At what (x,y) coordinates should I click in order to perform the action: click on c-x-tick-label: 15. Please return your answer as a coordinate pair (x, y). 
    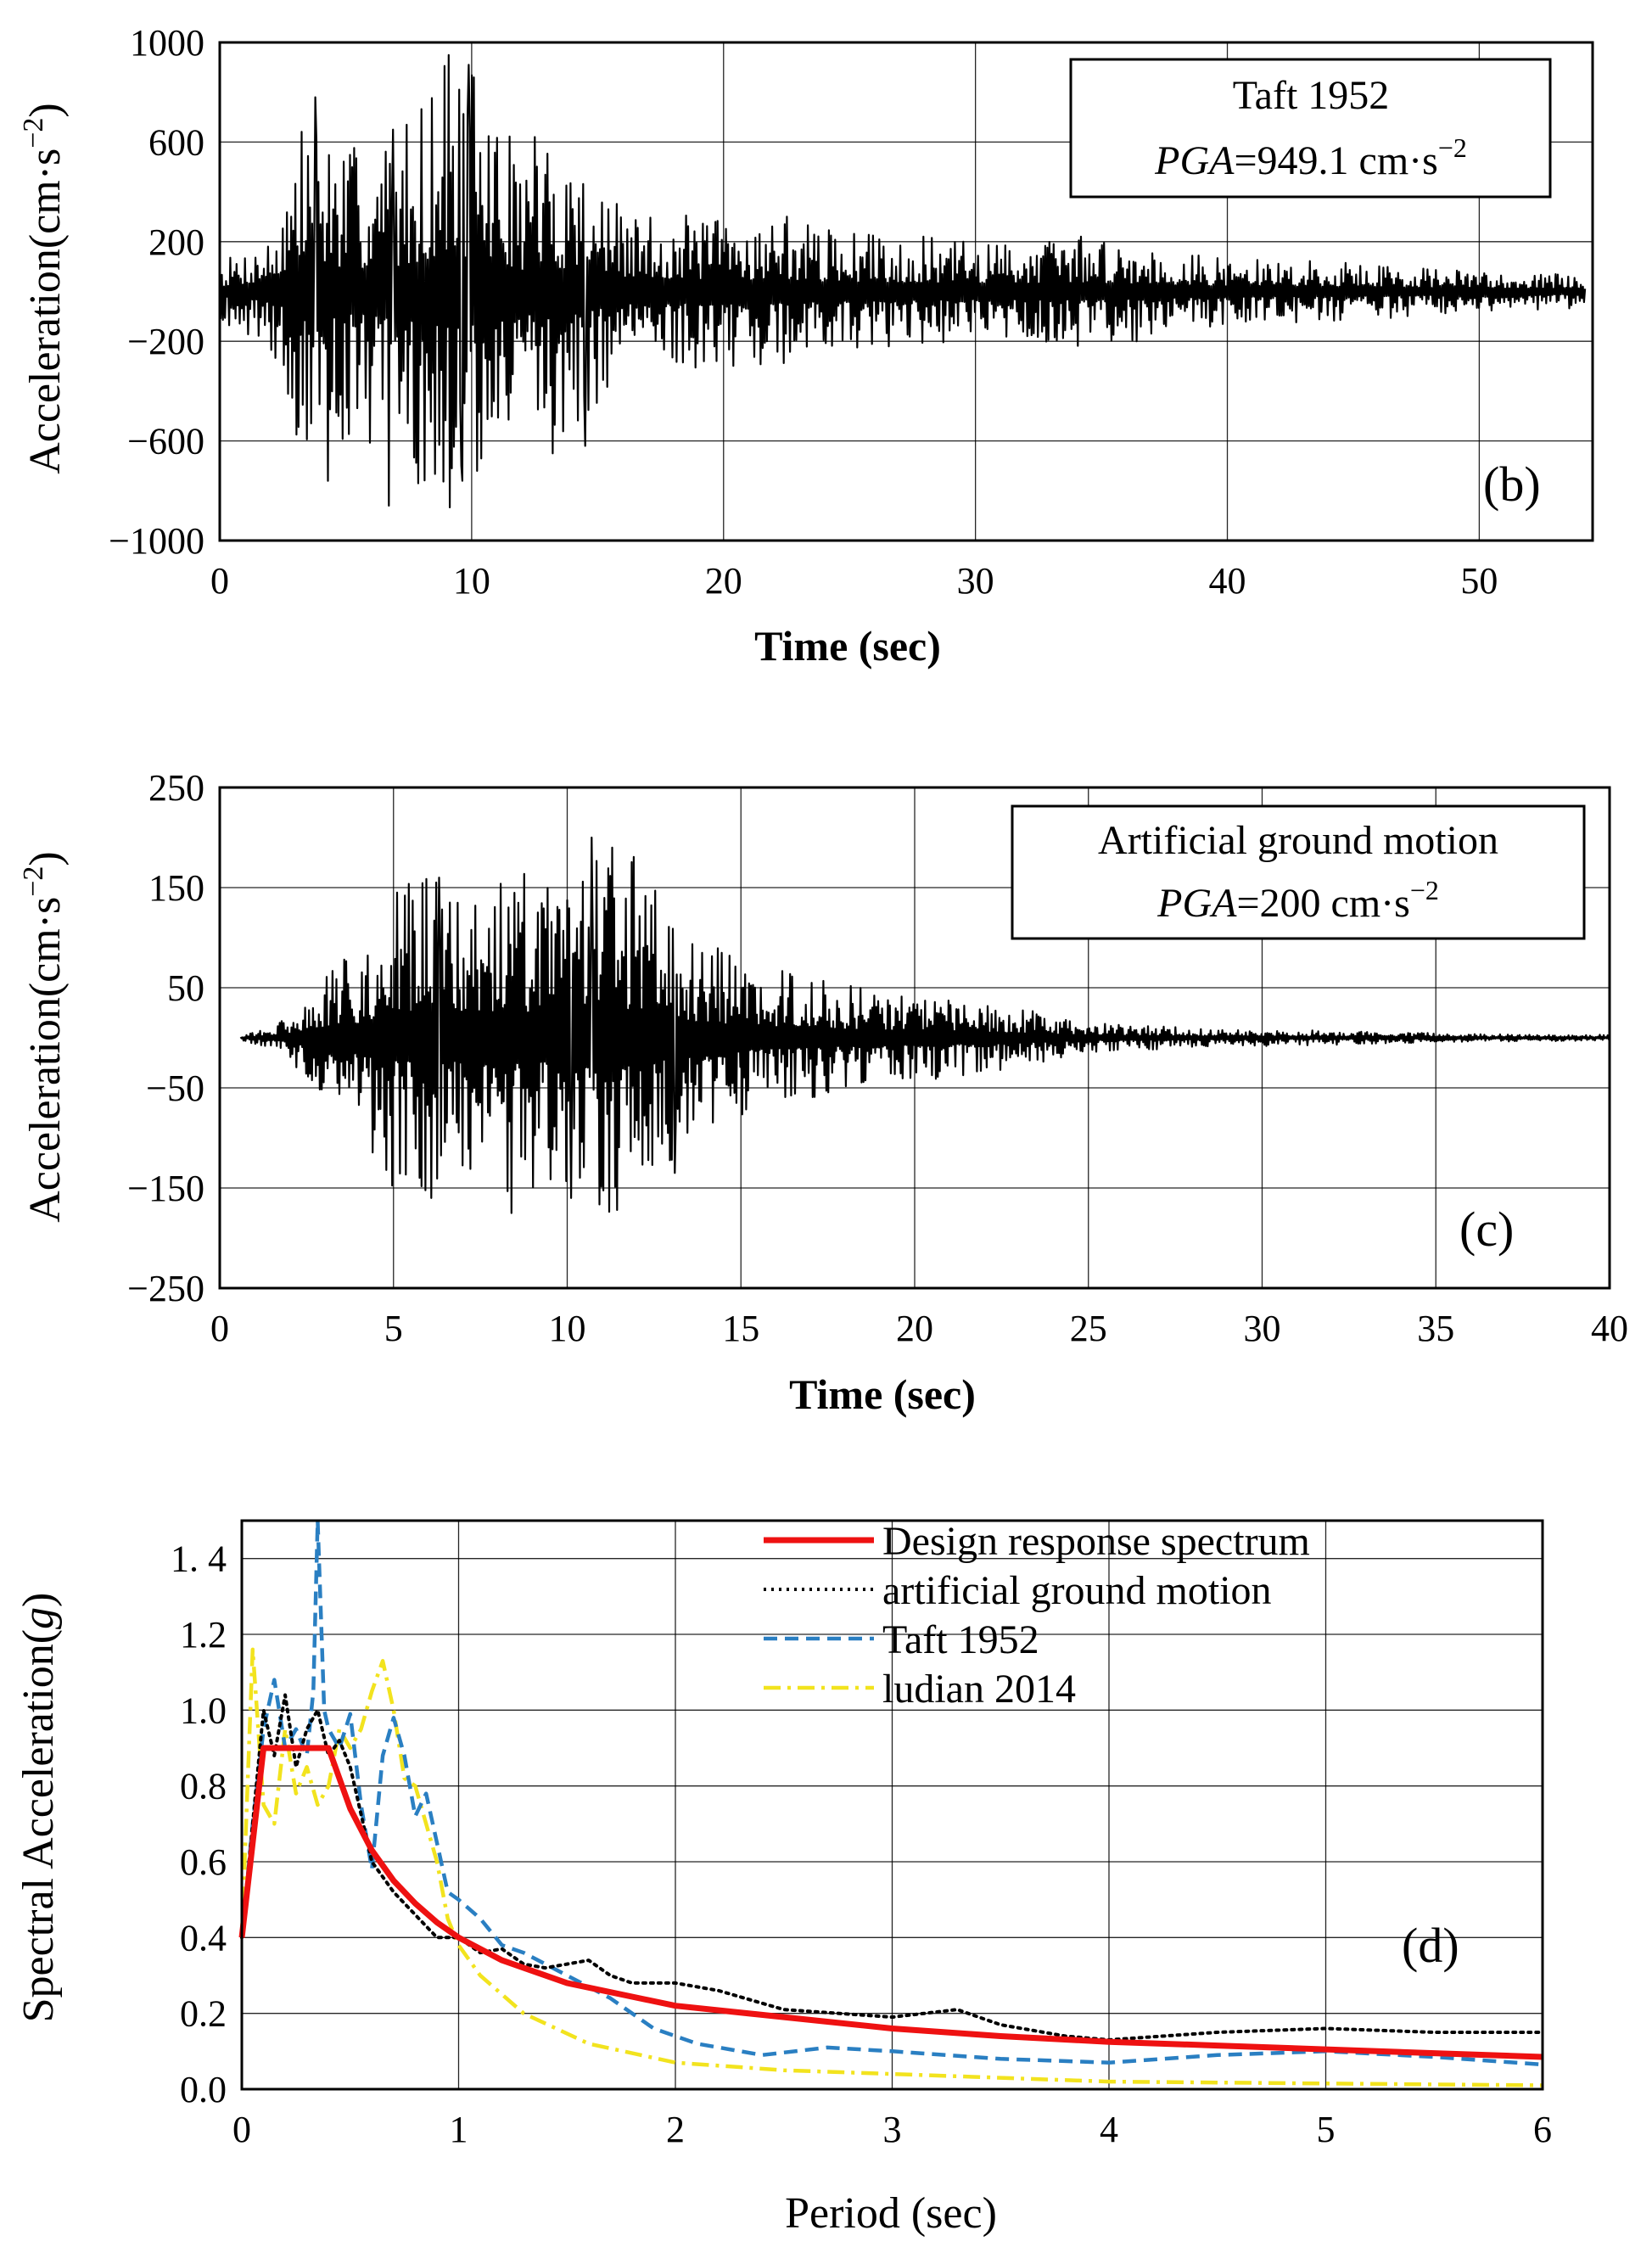
    Looking at the image, I should click on (740, 1328).